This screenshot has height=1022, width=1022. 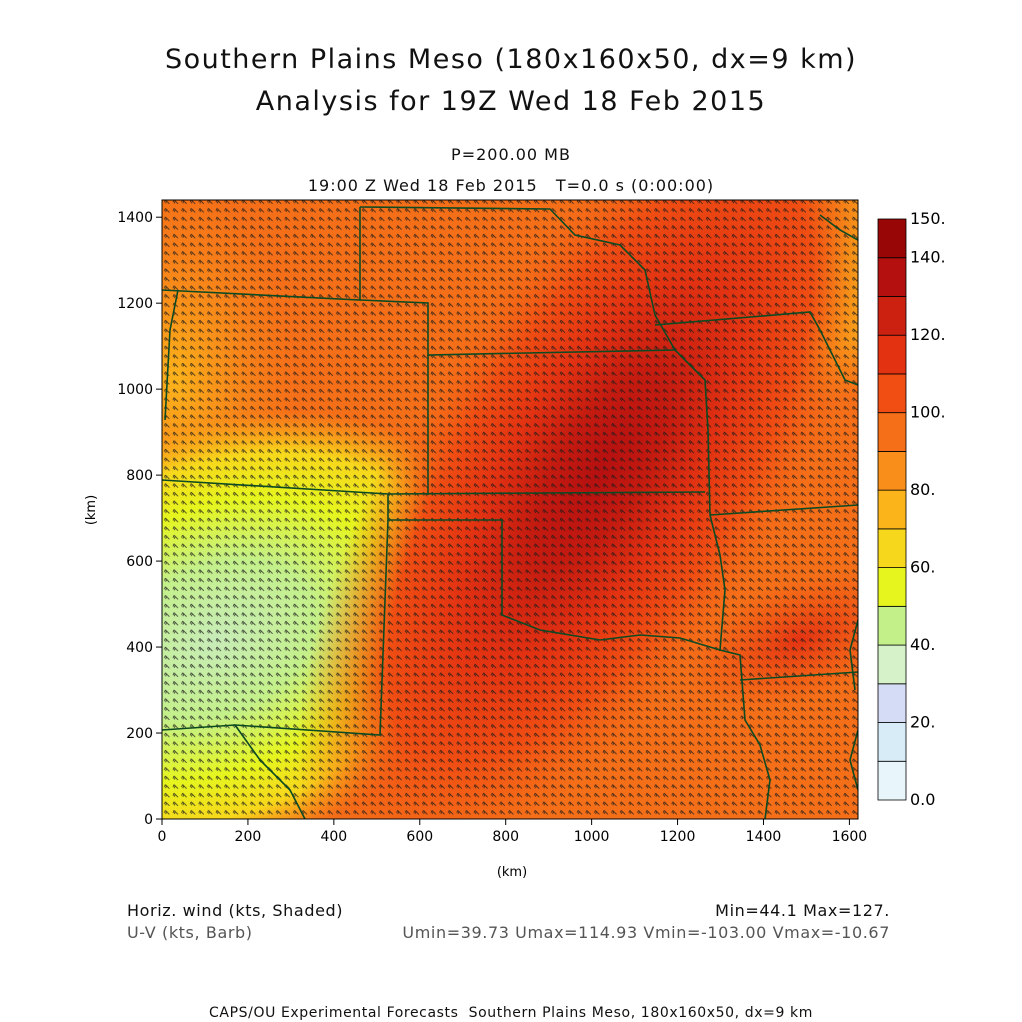 What do you see at coordinates (802, 910) in the screenshot?
I see `min-max-values: Min=44.1 Max=127.` at bounding box center [802, 910].